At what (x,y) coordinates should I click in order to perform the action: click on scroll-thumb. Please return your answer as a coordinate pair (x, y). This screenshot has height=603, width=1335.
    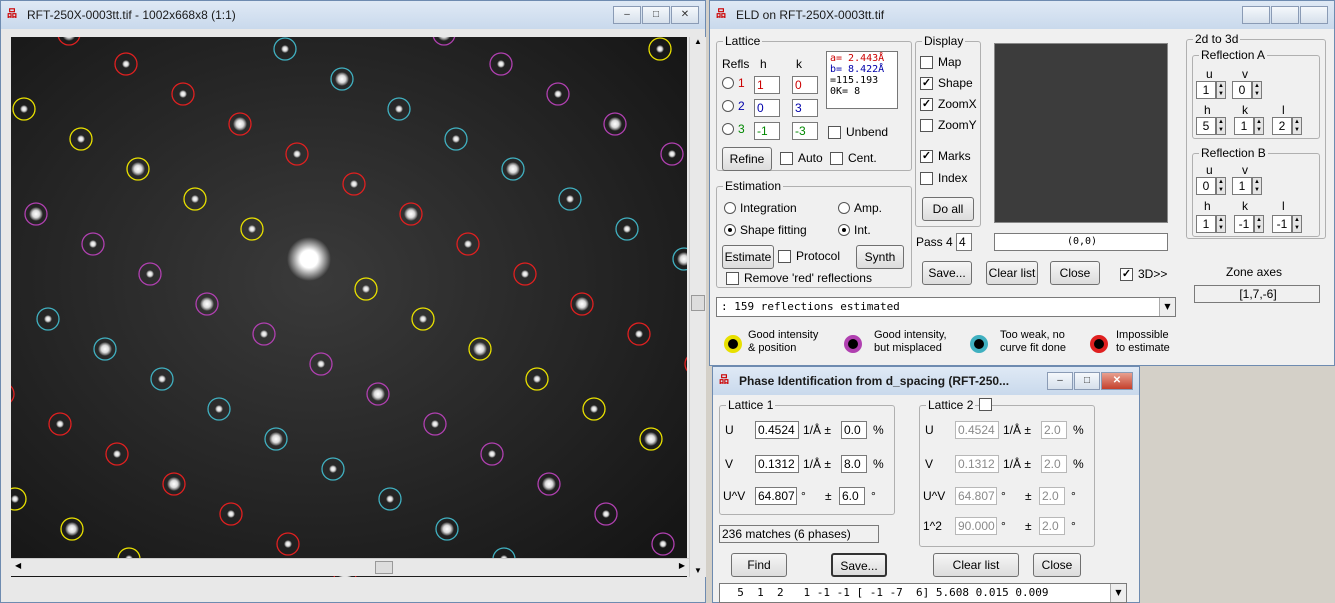
    Looking at the image, I should click on (698, 303).